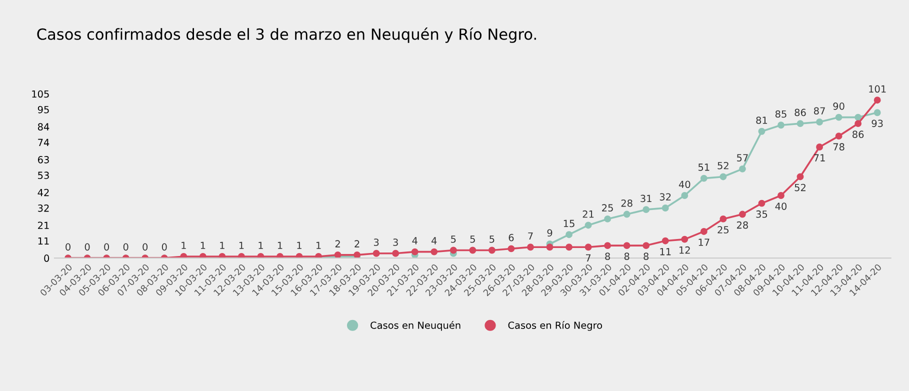  Describe the element at coordinates (286, 35) in the screenshot. I see `chart-title: Casos confirmados desde el 3 de marzo en Neuquén y Río Negro.` at that location.